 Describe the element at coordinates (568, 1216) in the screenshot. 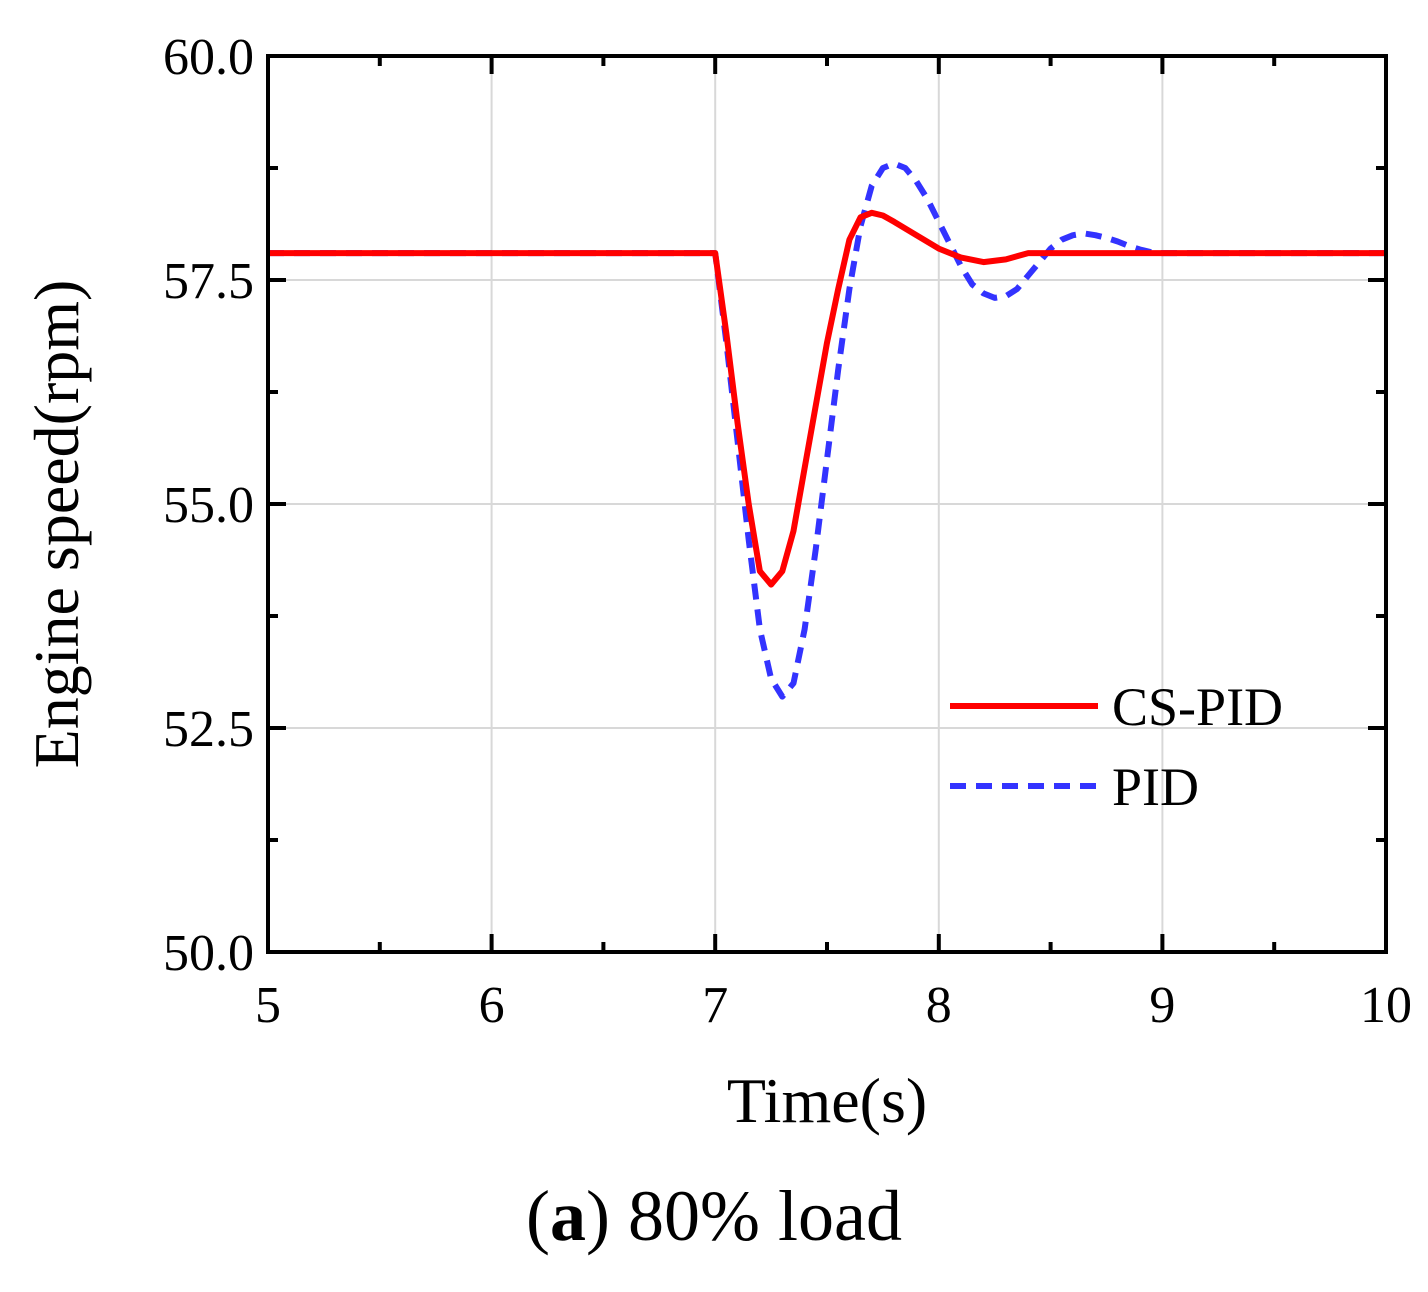

I see `caption-letter: a` at that location.